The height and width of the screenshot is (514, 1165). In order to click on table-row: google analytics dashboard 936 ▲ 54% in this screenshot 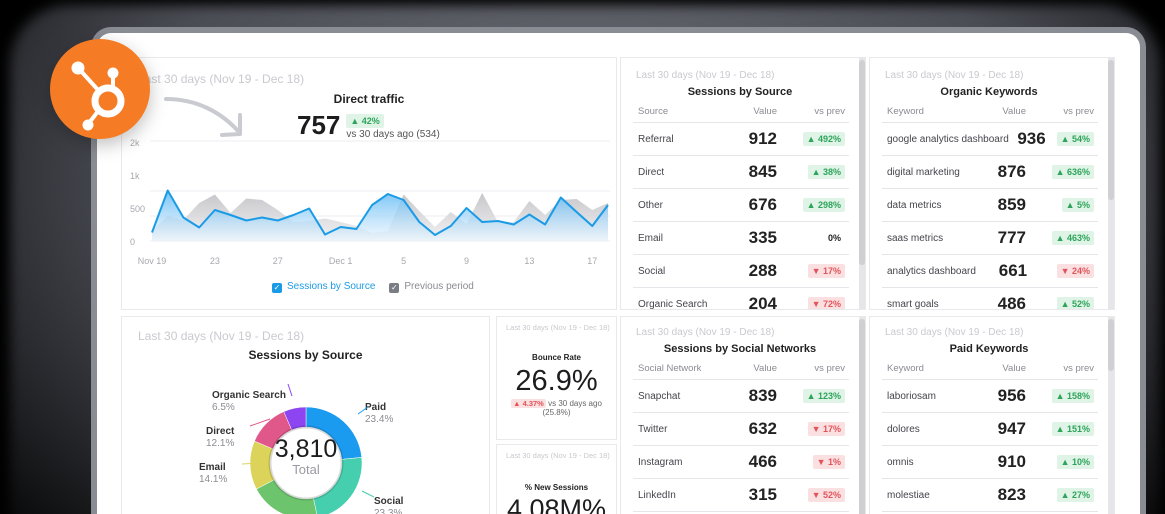, I will do `click(990, 139)`.